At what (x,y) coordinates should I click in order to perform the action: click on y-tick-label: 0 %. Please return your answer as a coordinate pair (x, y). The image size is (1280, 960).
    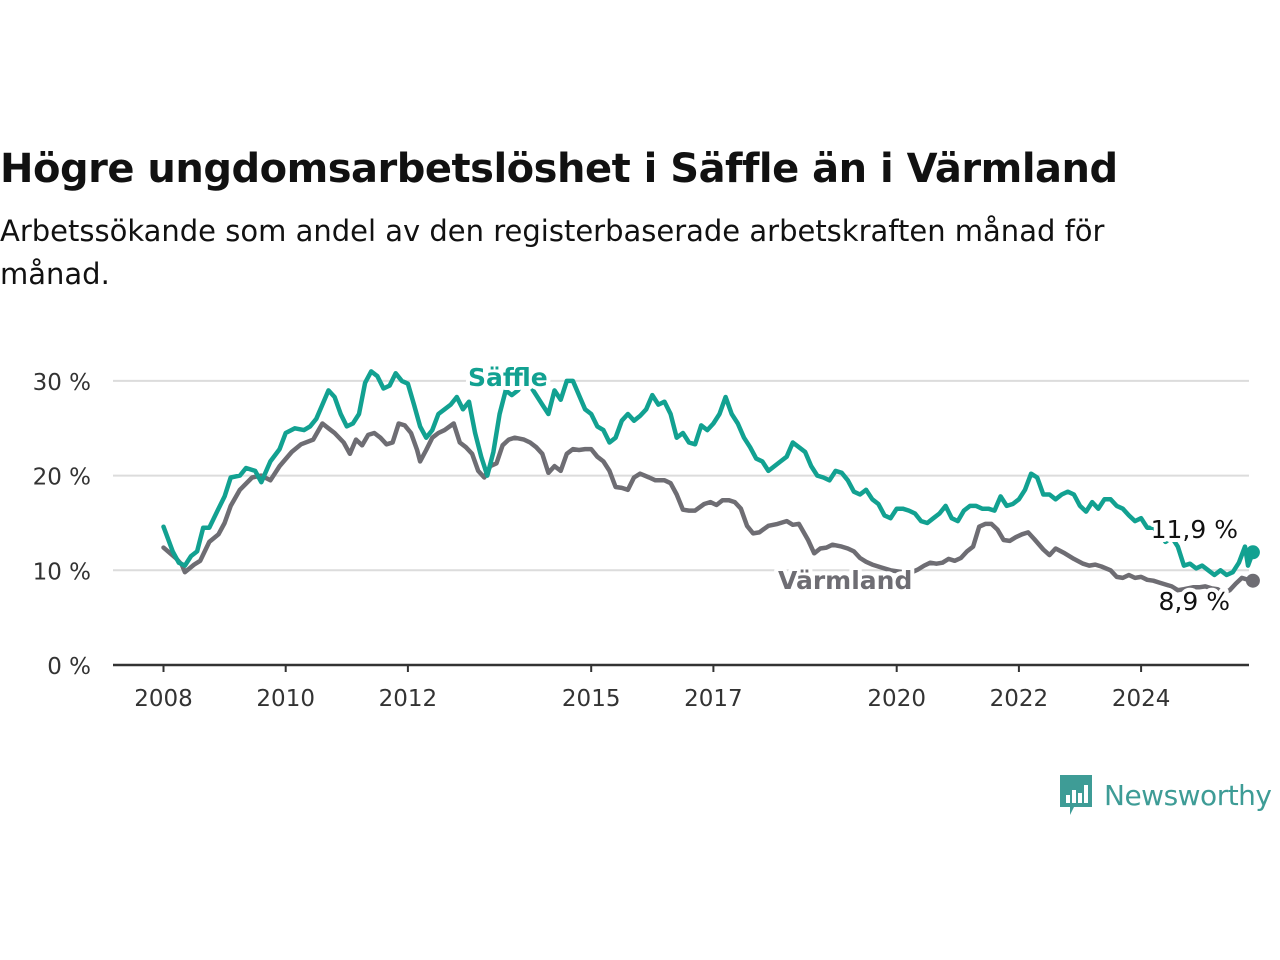
    Looking at the image, I should click on (69, 667).